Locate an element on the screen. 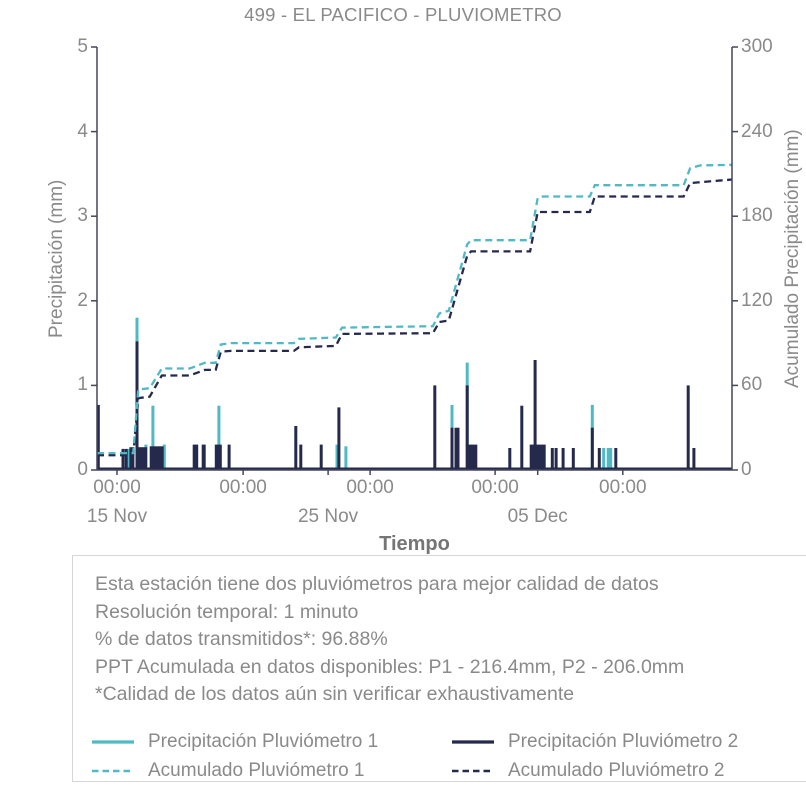 The image size is (806, 806). legend-label: Acumulado Pluviómetro 2 is located at coordinates (616, 770).